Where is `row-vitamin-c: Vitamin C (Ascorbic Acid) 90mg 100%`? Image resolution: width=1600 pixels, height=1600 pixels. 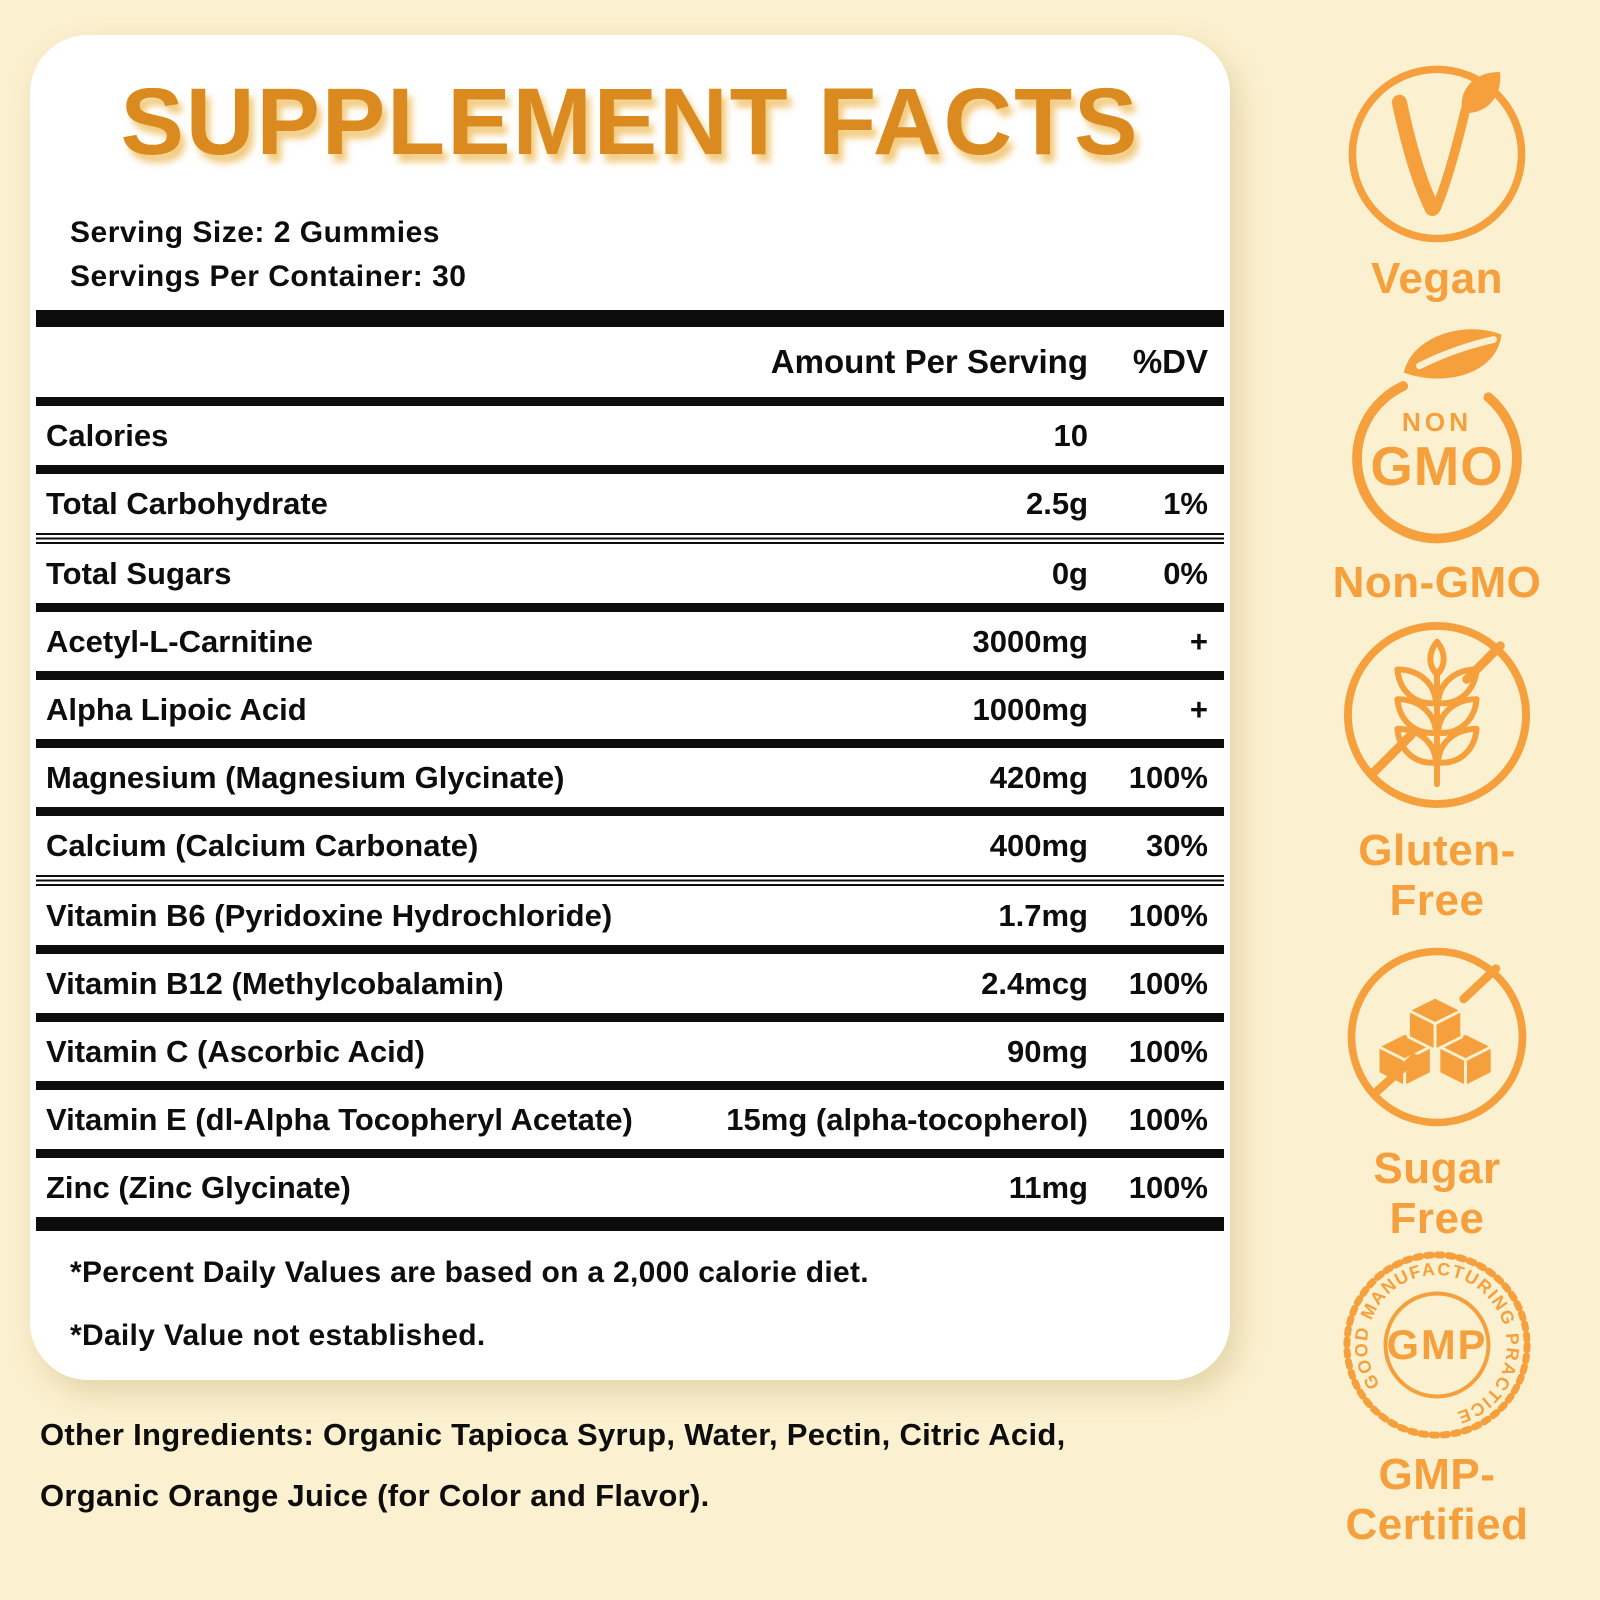
row-vitamin-c: Vitamin C (Ascorbic Acid) 90mg 100% is located at coordinates (630, 1051).